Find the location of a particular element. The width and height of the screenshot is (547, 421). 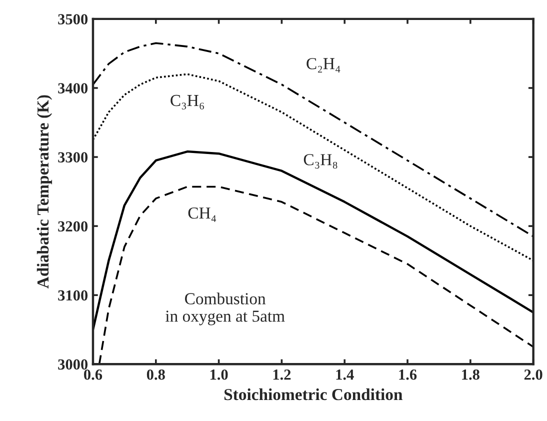

series-label: CH₄ is located at coordinates (202, 214).